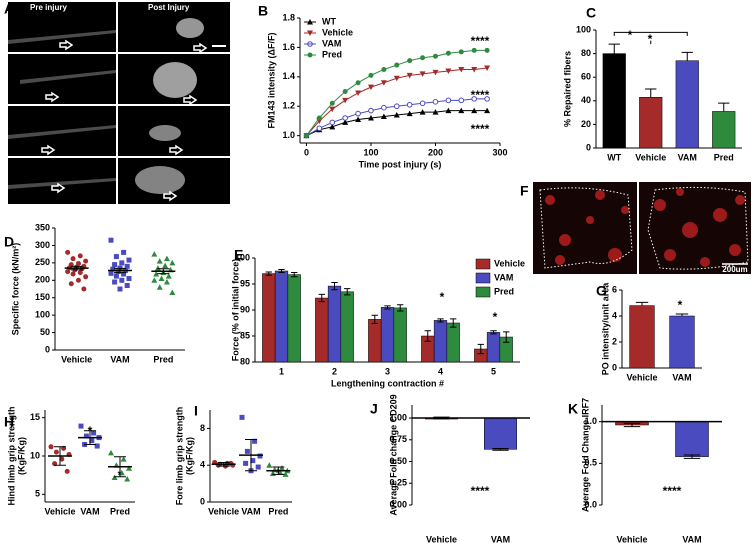 This screenshot has width=756, height=554. Describe the element at coordinates (42, 245) in the screenshot. I see `y-tick-label: 300` at that location.